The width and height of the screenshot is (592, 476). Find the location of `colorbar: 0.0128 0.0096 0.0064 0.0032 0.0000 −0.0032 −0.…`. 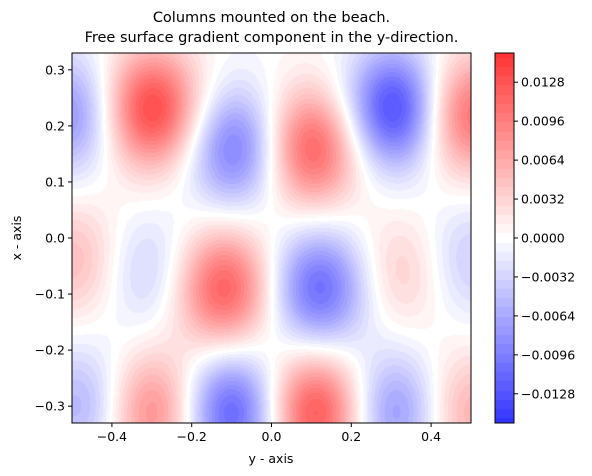

colorbar: 0.0128 0.0096 0.0064 0.0032 0.0000 −0.0032 −0.… is located at coordinates (534, 238).